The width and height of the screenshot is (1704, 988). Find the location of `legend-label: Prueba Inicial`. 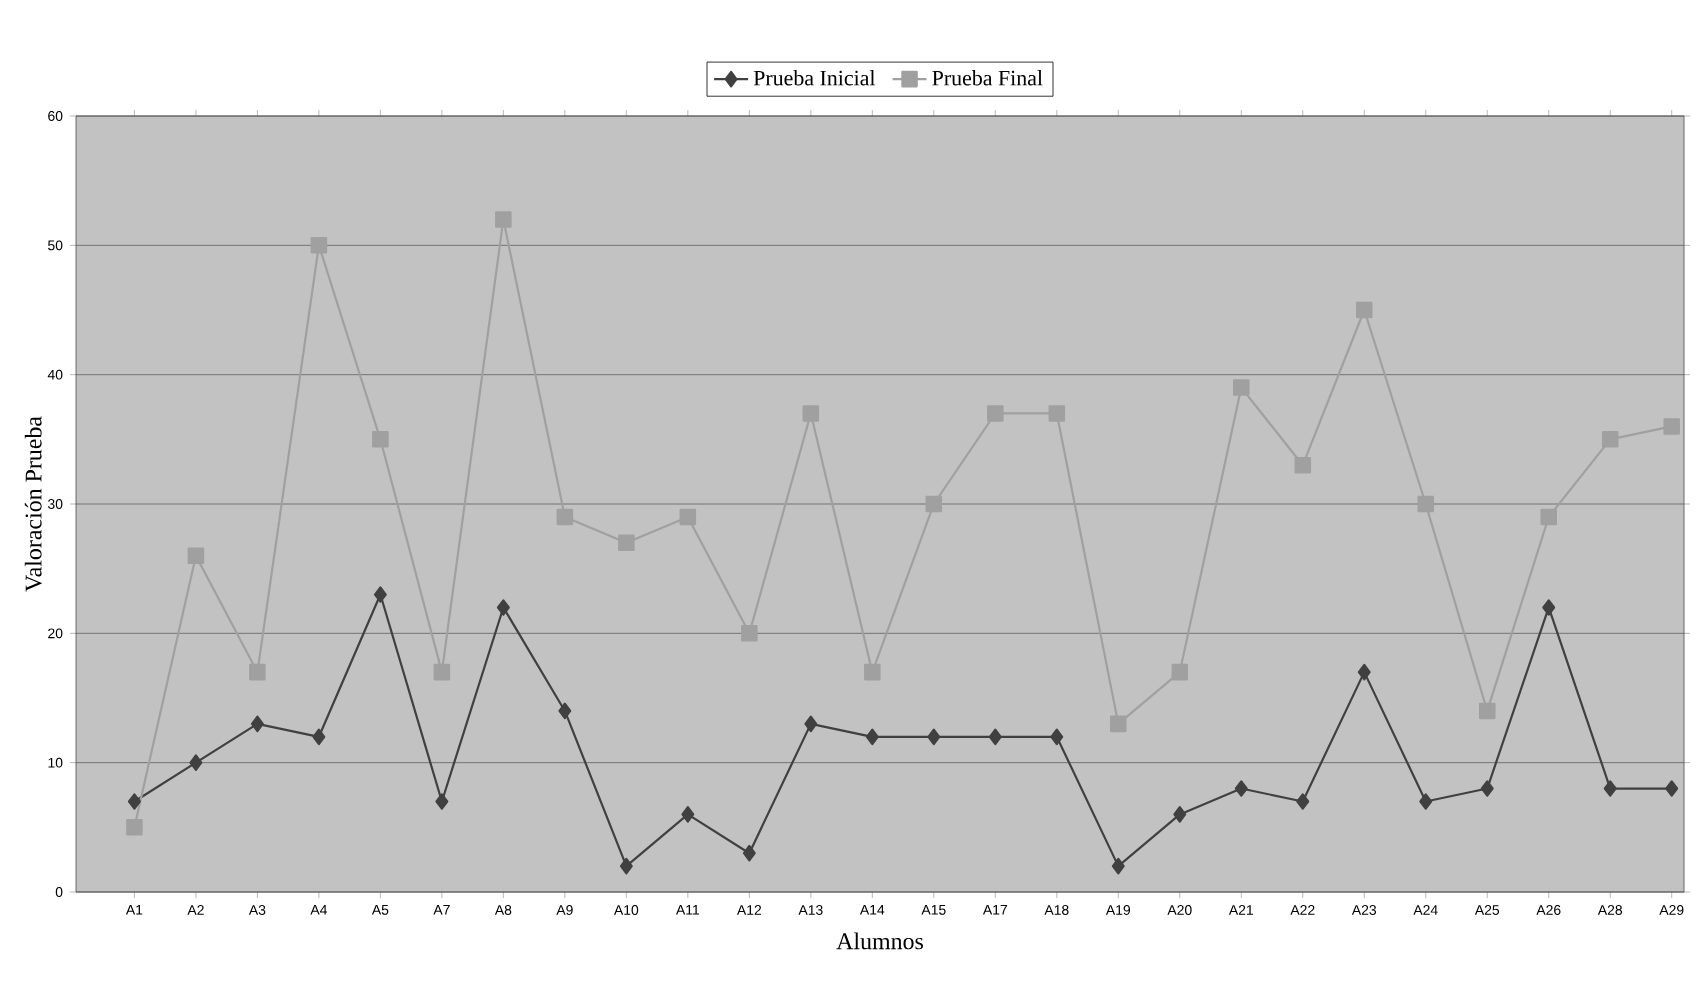

legend-label: Prueba Inicial is located at coordinates (814, 78).